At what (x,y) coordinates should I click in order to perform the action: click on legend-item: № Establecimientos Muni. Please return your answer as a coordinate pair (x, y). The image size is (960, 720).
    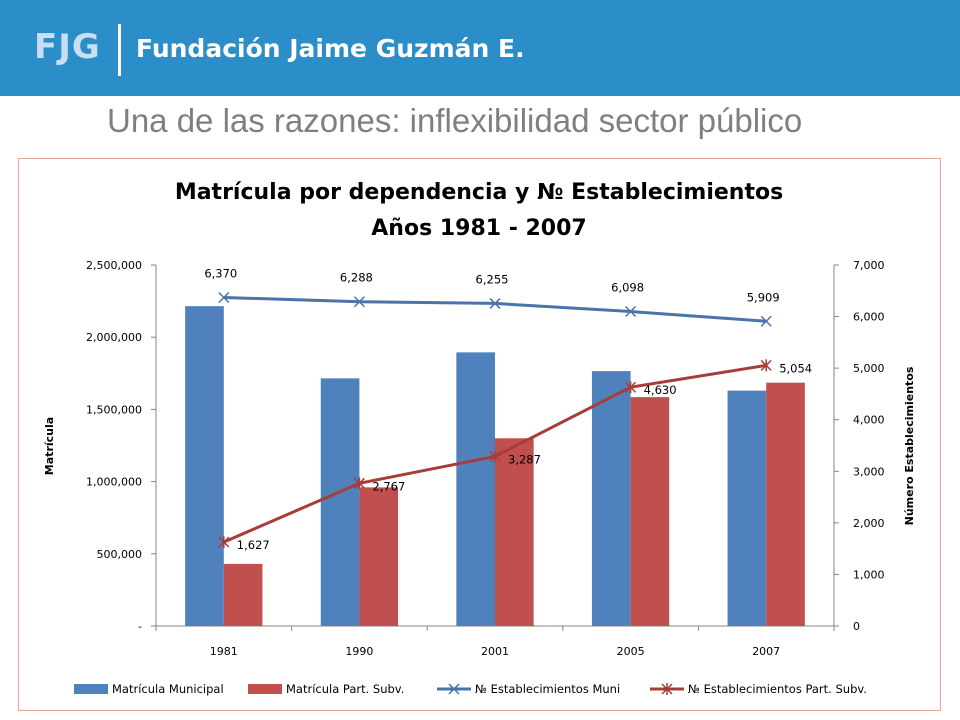
    Looking at the image, I should click on (528, 689).